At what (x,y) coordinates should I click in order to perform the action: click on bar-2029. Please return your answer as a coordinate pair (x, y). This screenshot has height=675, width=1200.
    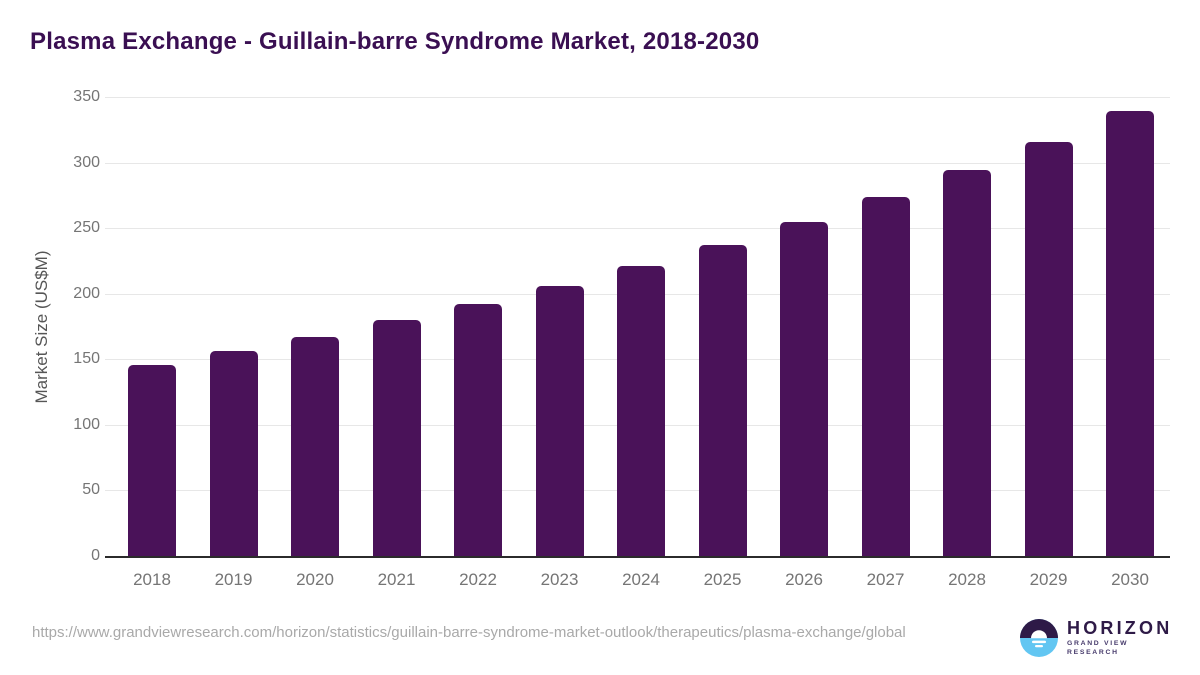
    Looking at the image, I should click on (1048, 348).